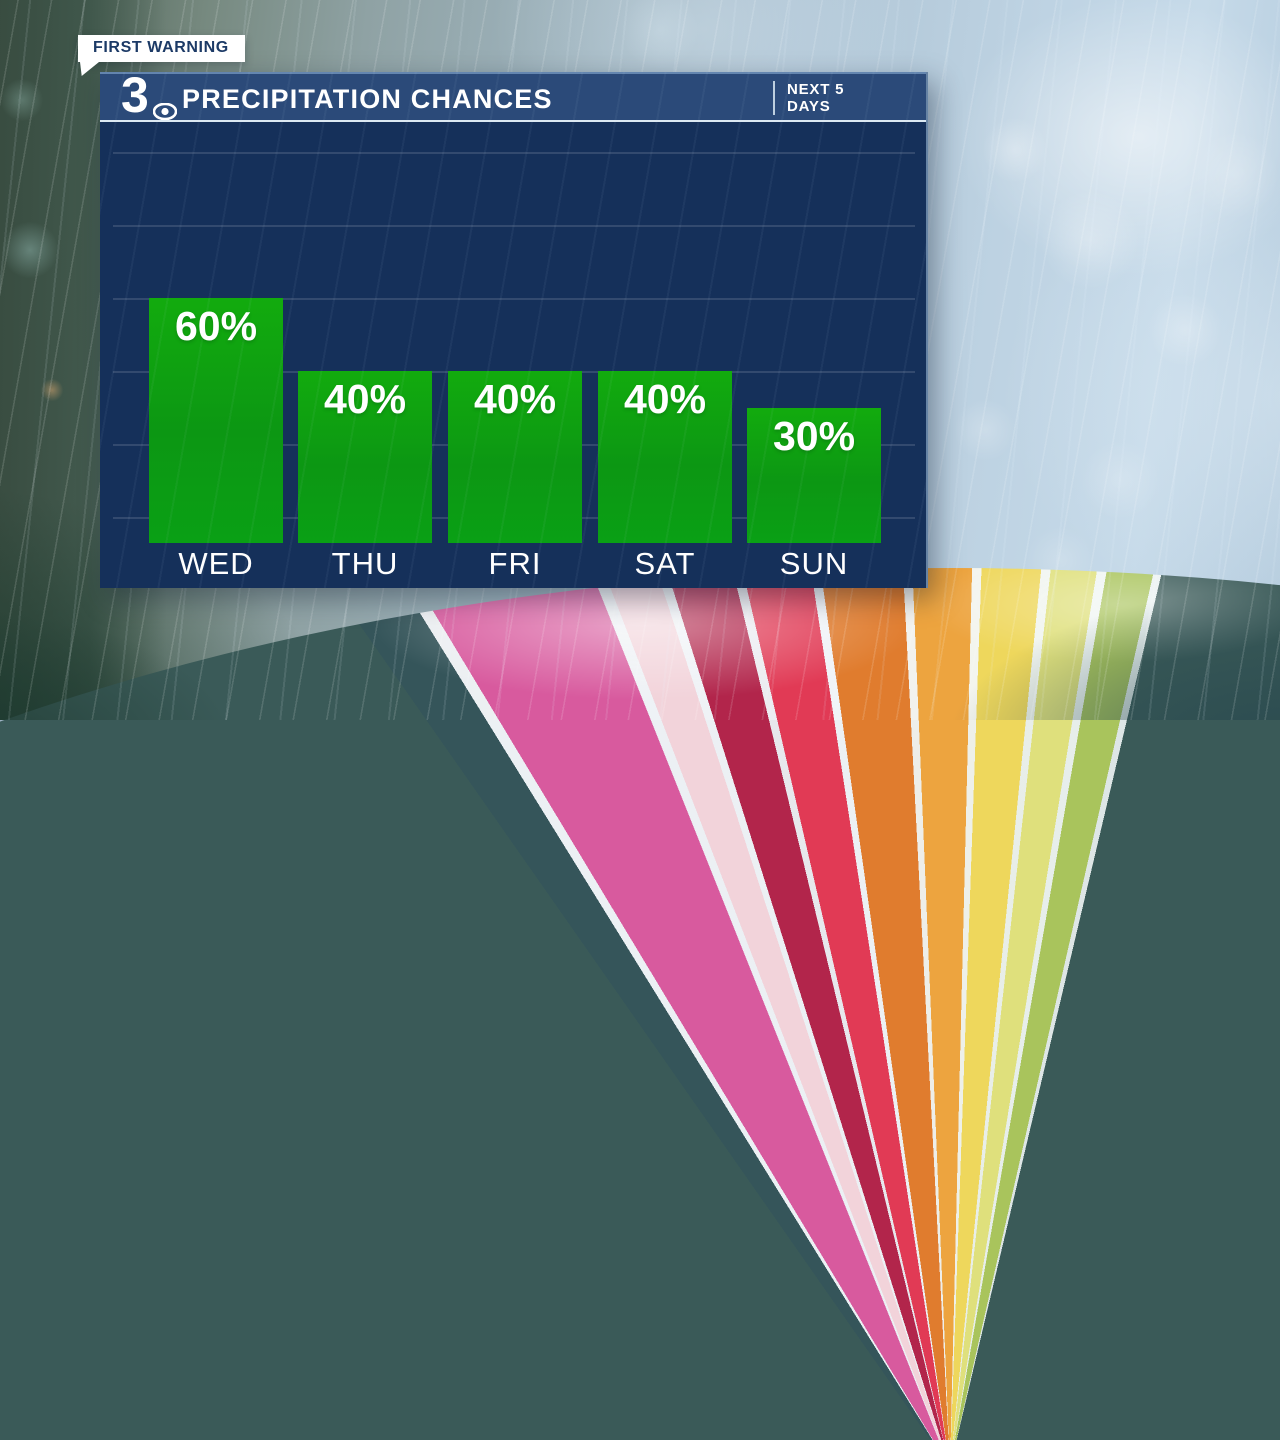 The width and height of the screenshot is (1280, 1440). Describe the element at coordinates (814, 563) in the screenshot. I see `bar-category-label: SUN` at that location.